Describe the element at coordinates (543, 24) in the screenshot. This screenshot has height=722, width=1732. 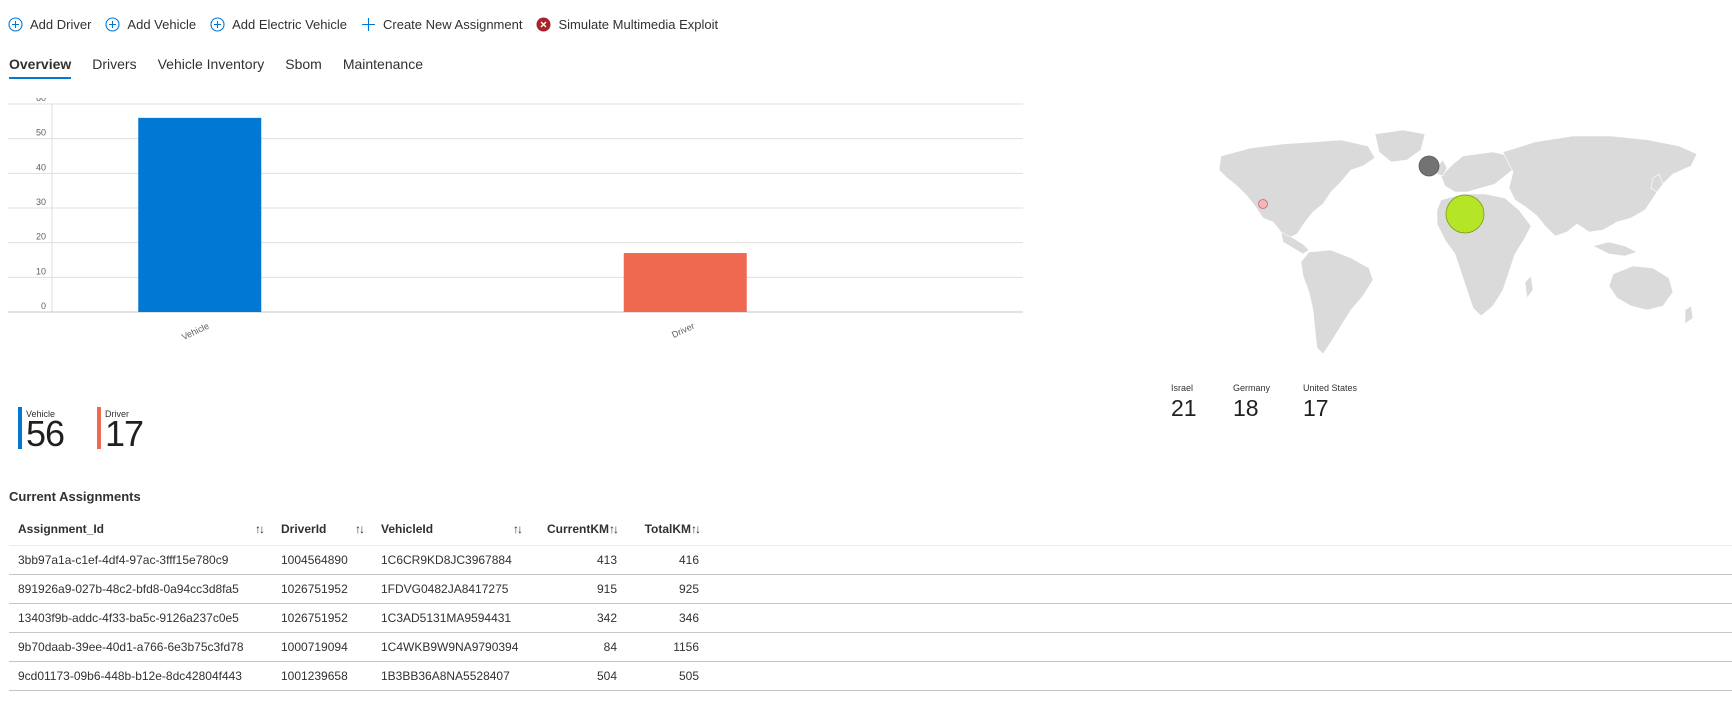
I see `error-circle-icon` at that location.